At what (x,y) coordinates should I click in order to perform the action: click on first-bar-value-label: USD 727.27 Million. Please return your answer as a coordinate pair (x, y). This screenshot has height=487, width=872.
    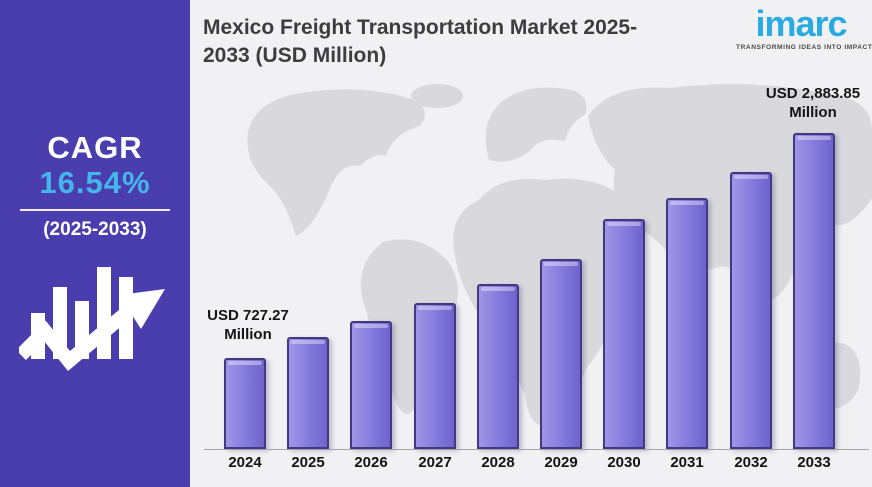
    Looking at the image, I should click on (248, 325).